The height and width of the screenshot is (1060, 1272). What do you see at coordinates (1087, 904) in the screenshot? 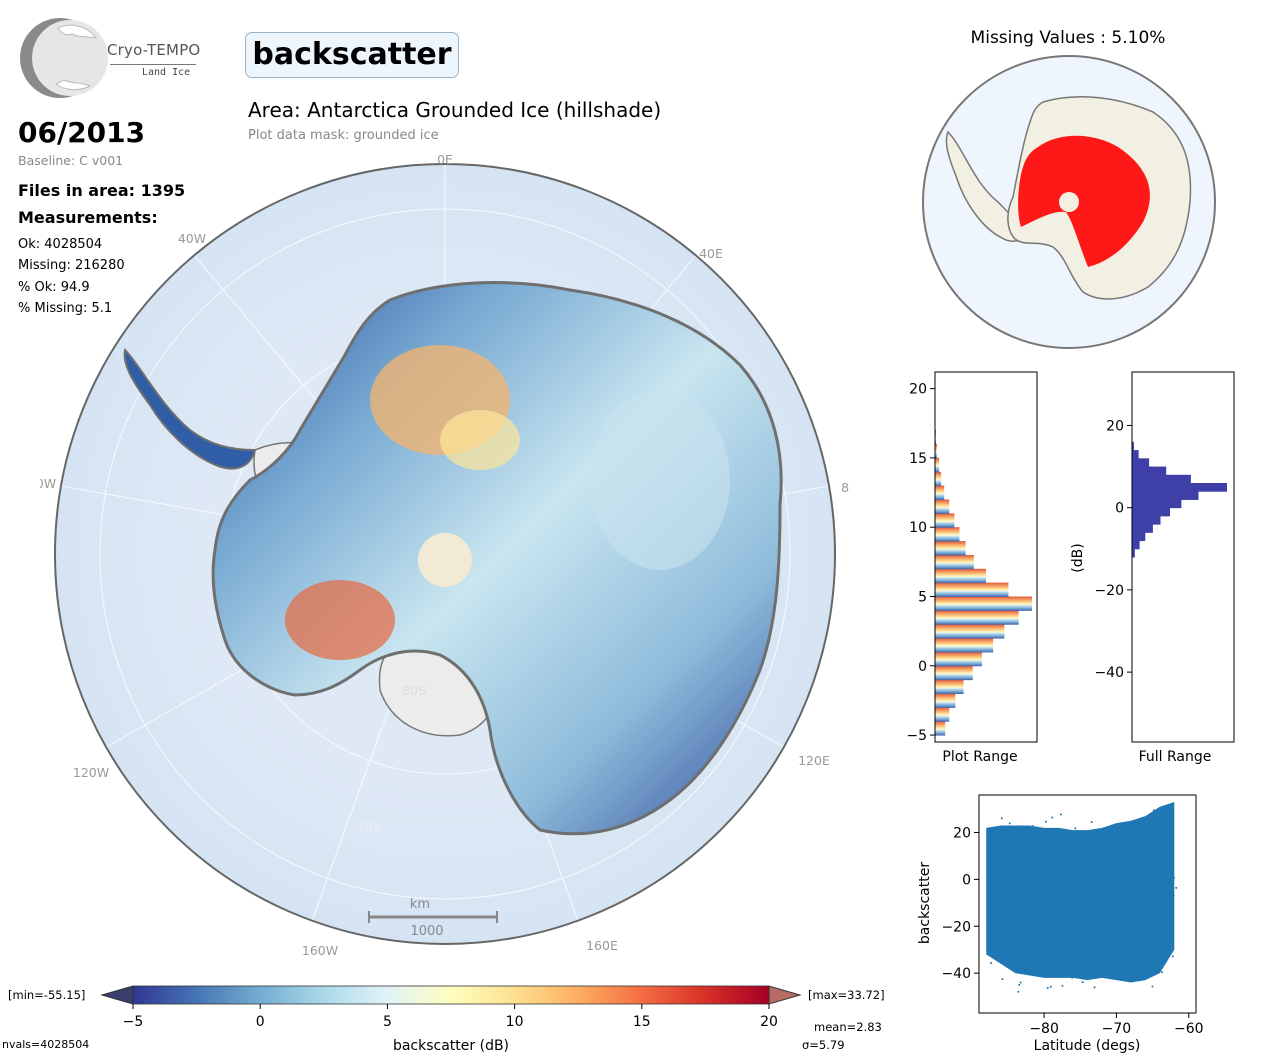
I see `scatter-frame` at bounding box center [1087, 904].